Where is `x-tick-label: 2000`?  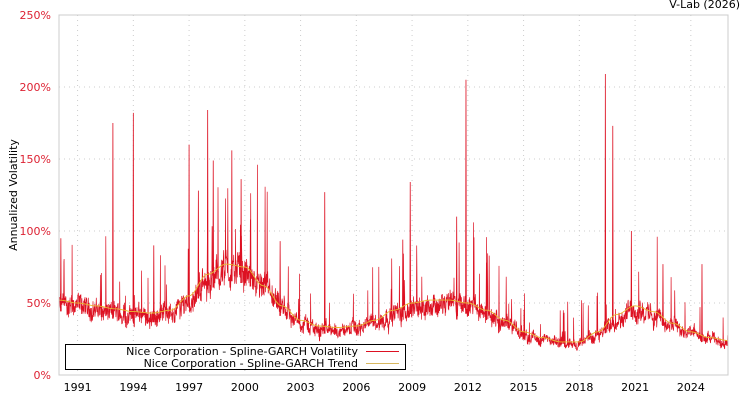 x-tick-label: 2000 is located at coordinates (245, 387).